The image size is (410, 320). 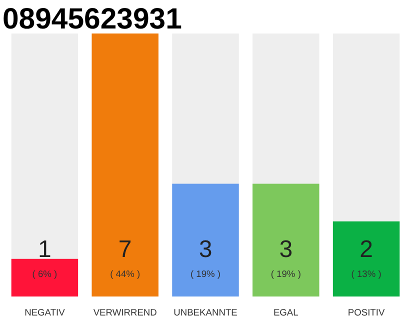 I want to click on x-tick-label: EGAL, so click(x=285, y=313).